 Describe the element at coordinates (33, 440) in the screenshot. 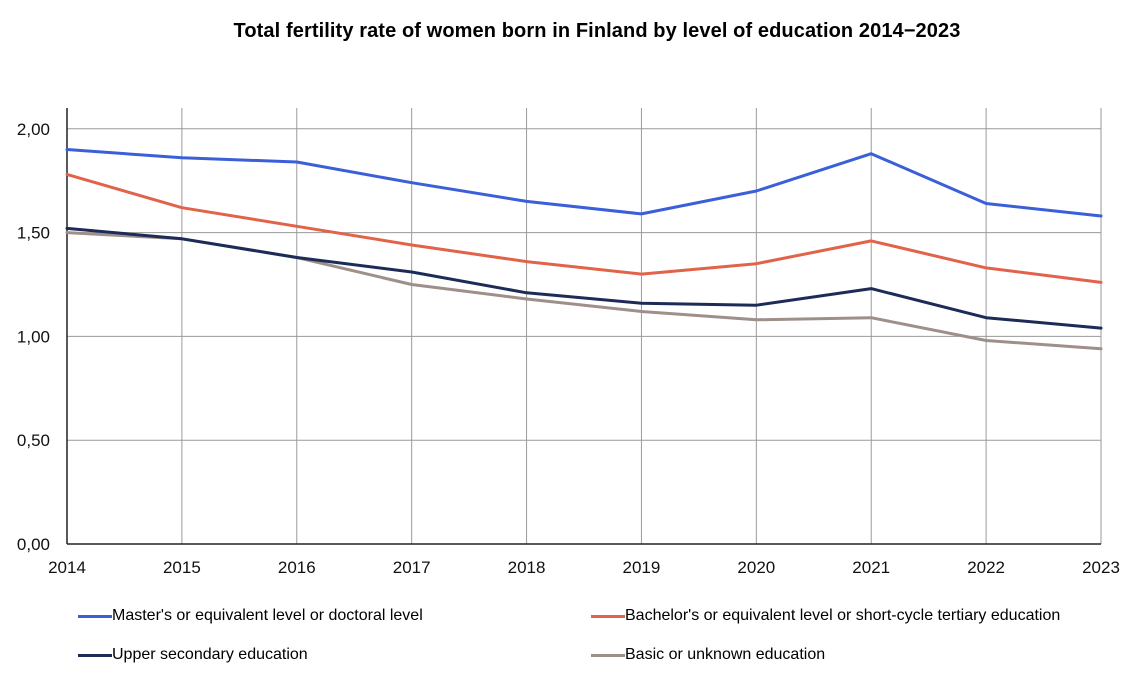

I see `y-tick-label: 0,50` at that location.